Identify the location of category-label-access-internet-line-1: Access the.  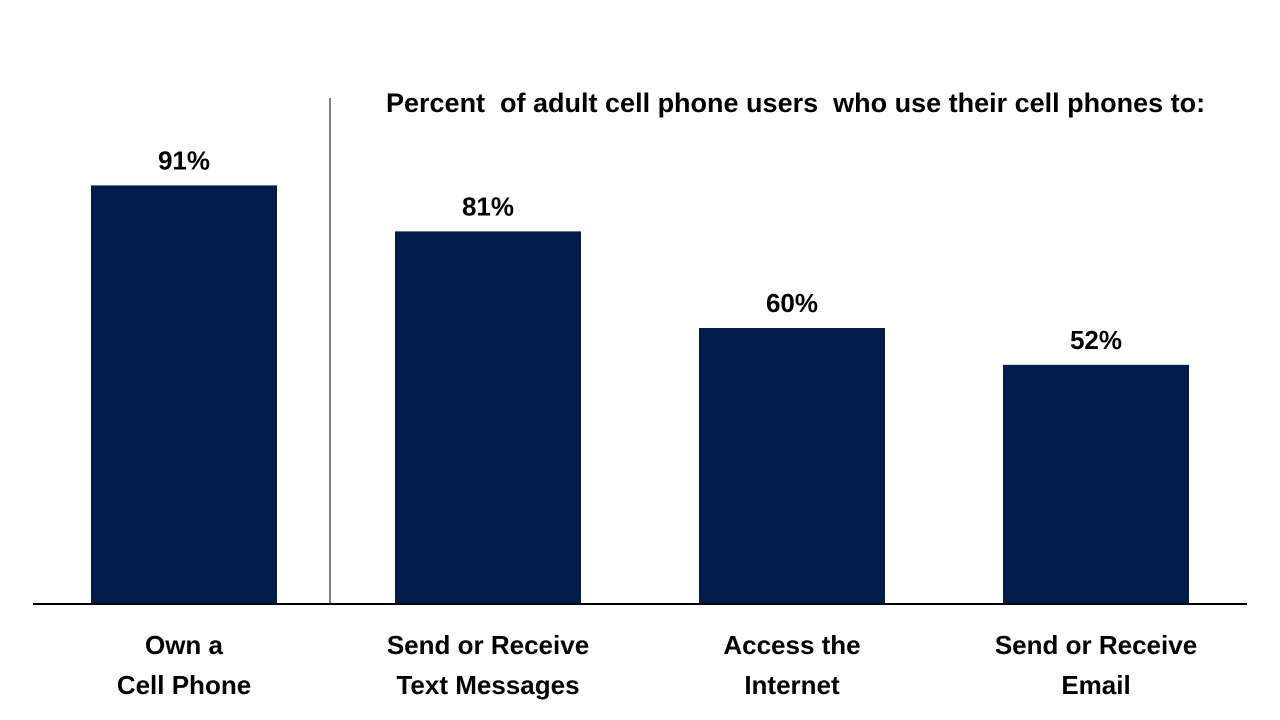
(791, 645).